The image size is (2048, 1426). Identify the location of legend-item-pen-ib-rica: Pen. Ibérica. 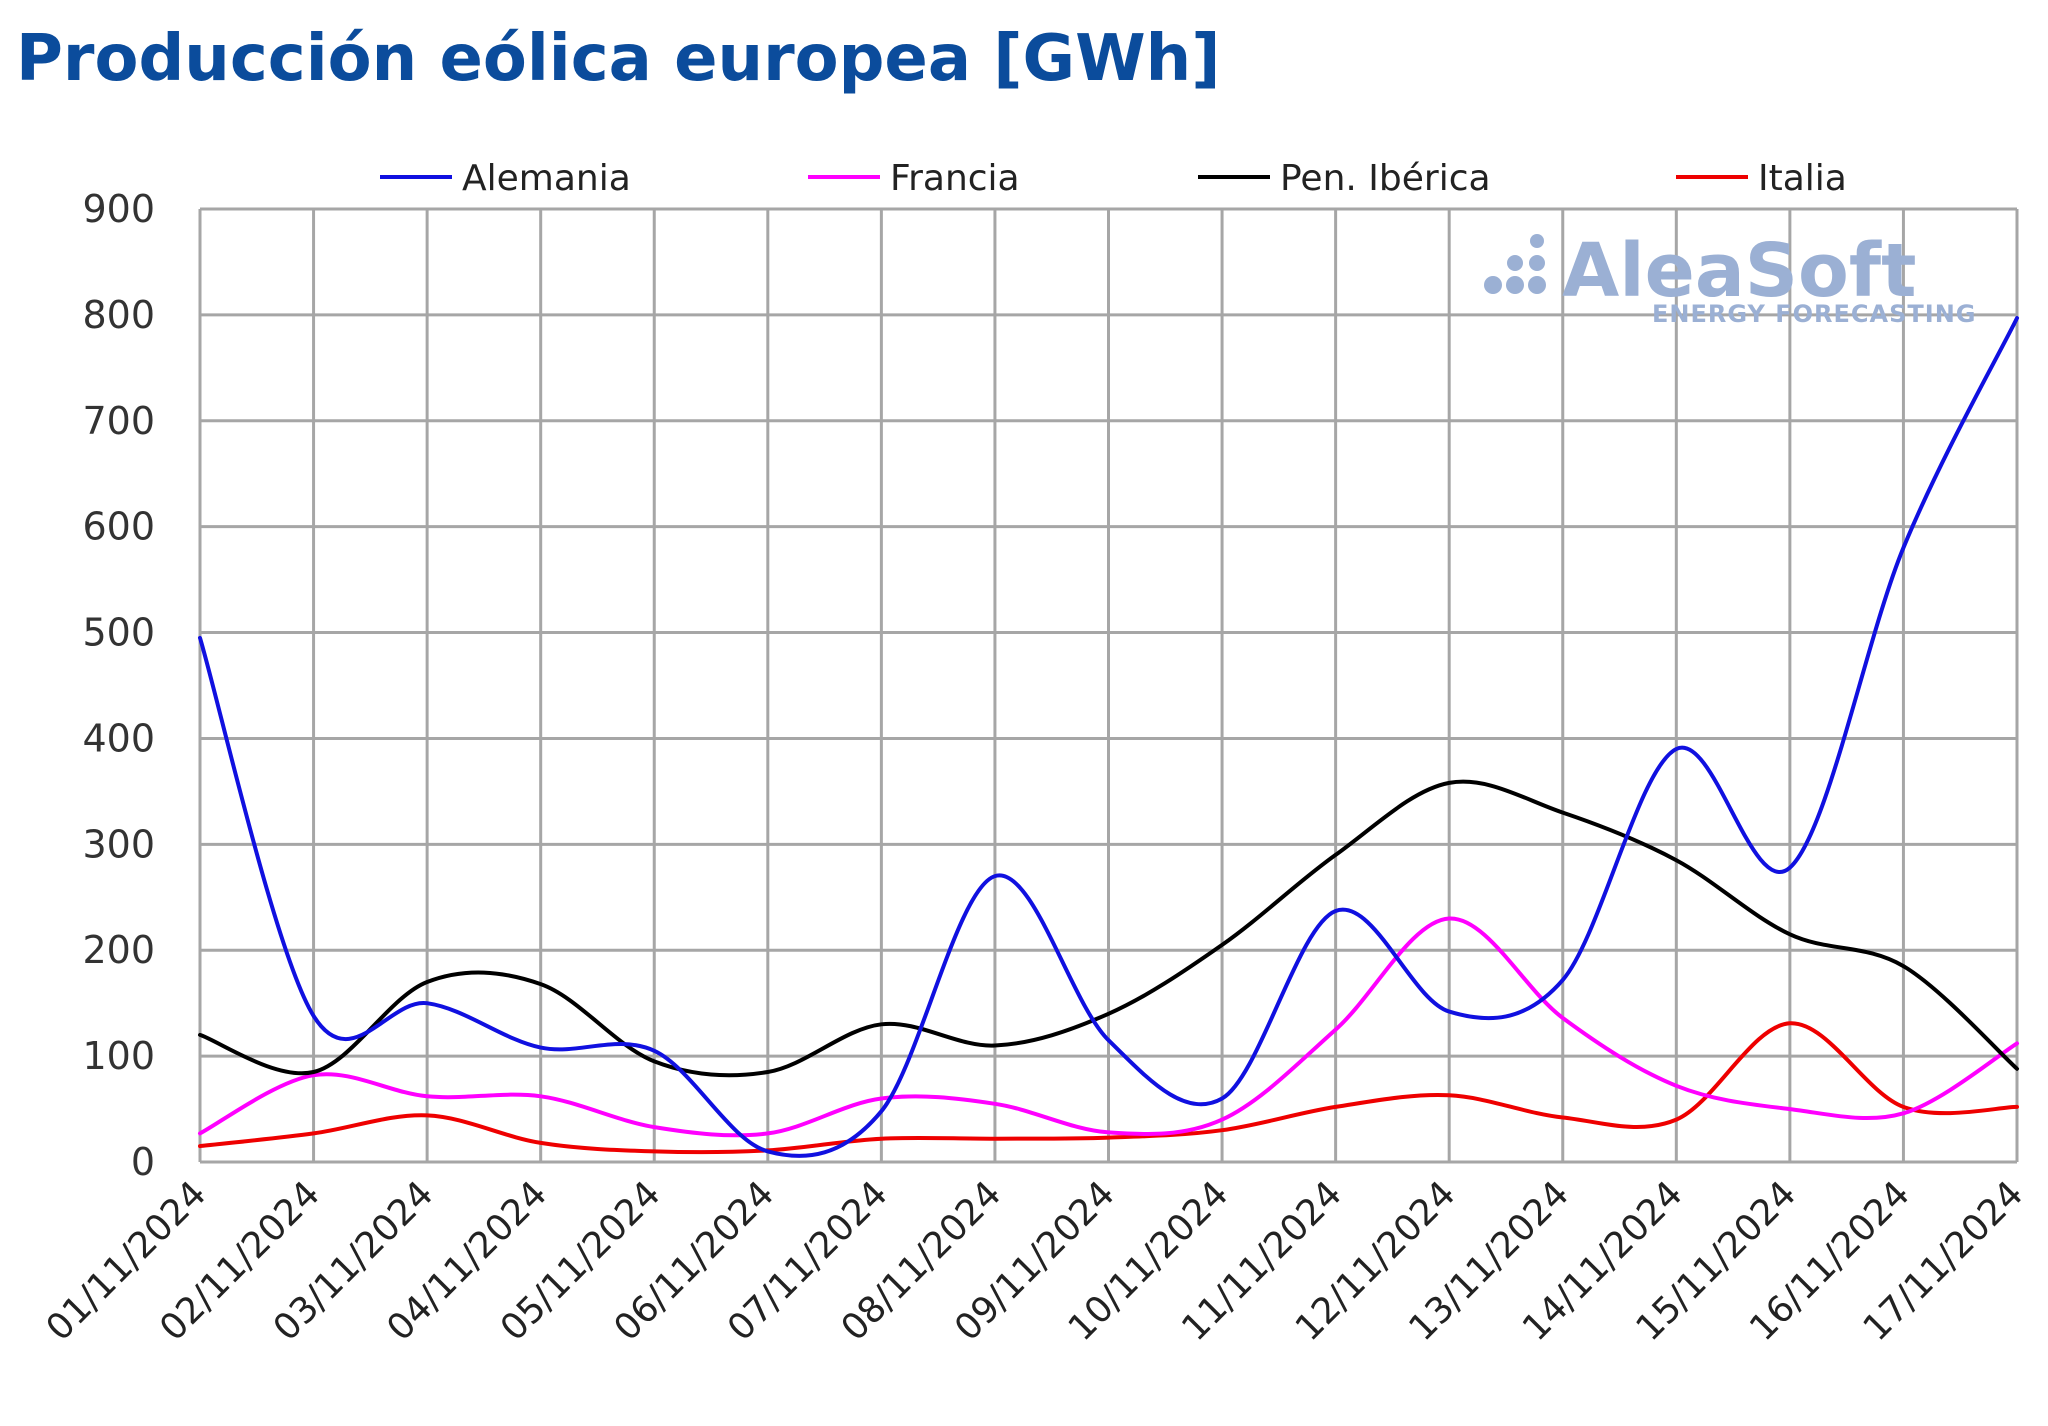
(1344, 178).